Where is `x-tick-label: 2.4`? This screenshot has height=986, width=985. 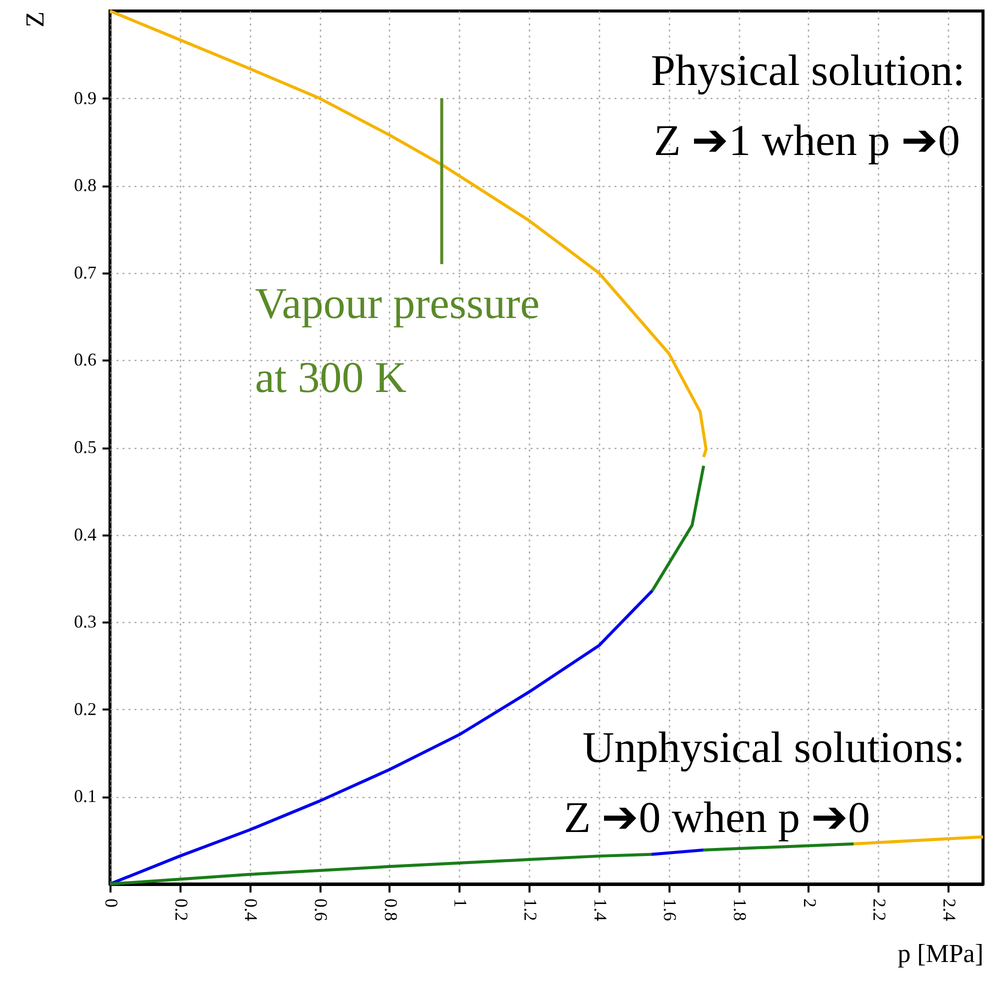 x-tick-label: 2.4 is located at coordinates (950, 909).